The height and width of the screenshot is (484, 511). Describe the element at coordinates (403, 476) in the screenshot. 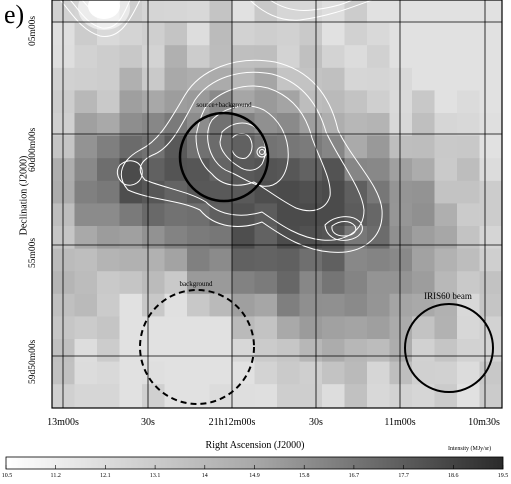

I see `colorbar-tick-label: 17.7` at that location.